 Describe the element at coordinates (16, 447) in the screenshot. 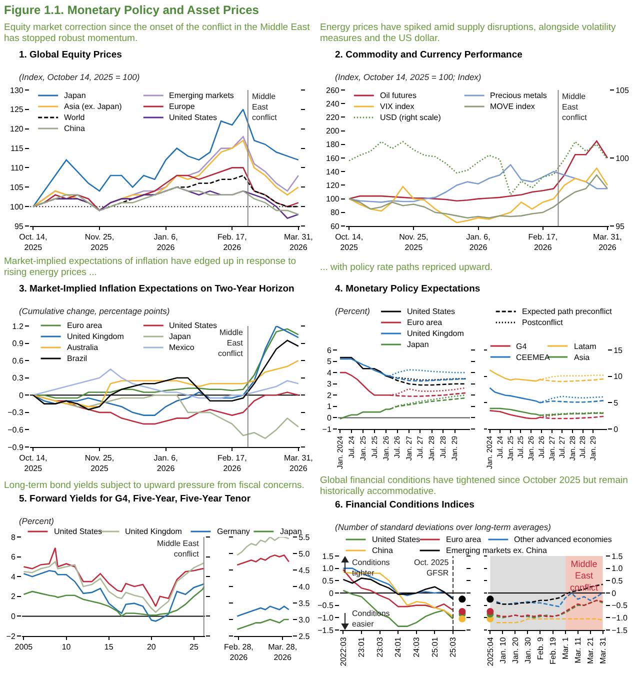

I see `y-tick-label: −0.9` at that location.